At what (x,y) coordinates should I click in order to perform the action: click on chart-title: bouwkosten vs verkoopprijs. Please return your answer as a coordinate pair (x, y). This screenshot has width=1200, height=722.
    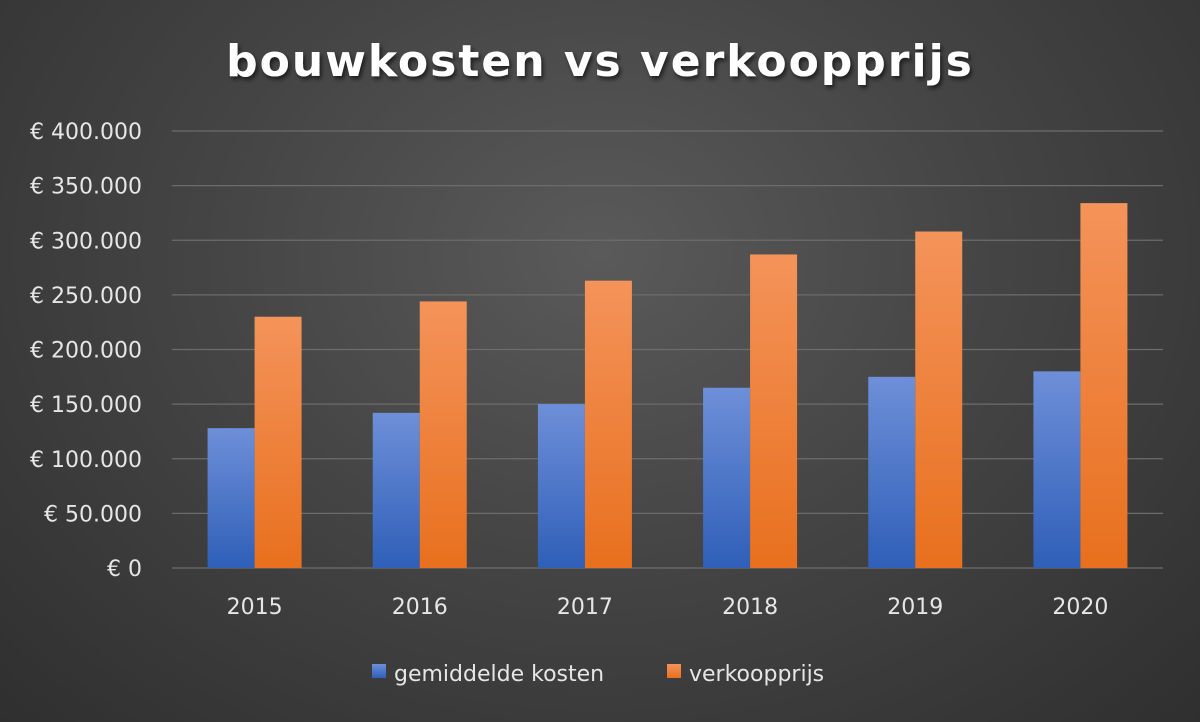
    Looking at the image, I should click on (600, 61).